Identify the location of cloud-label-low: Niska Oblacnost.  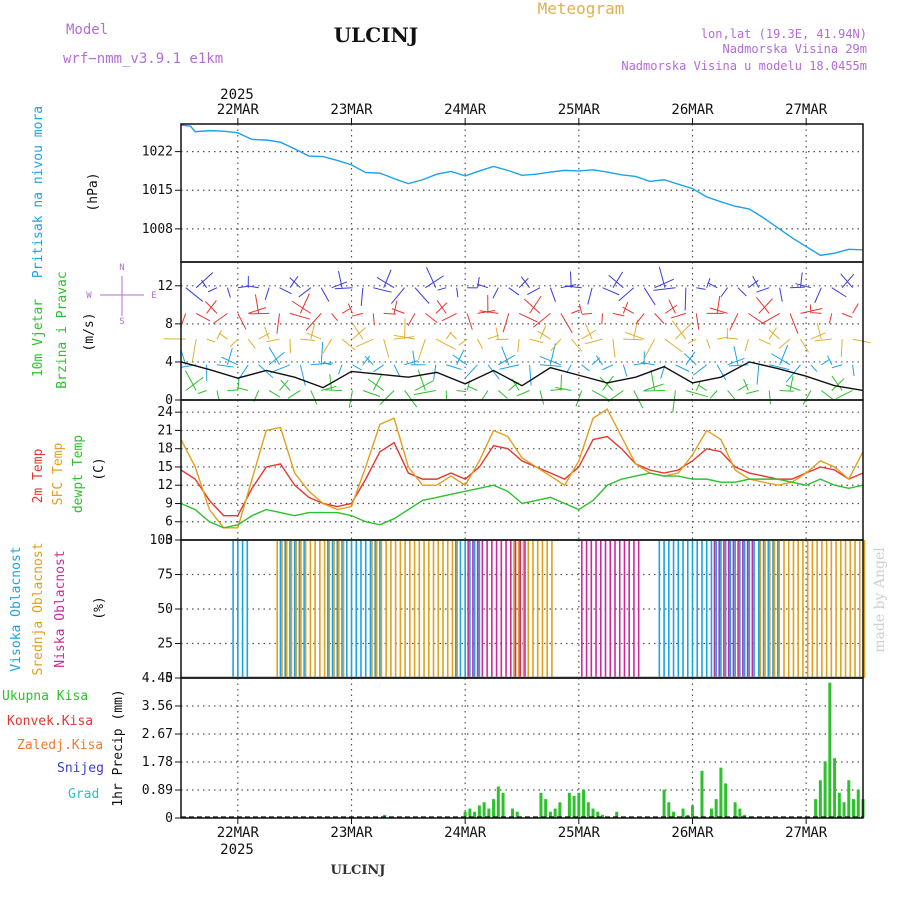
(60, 608).